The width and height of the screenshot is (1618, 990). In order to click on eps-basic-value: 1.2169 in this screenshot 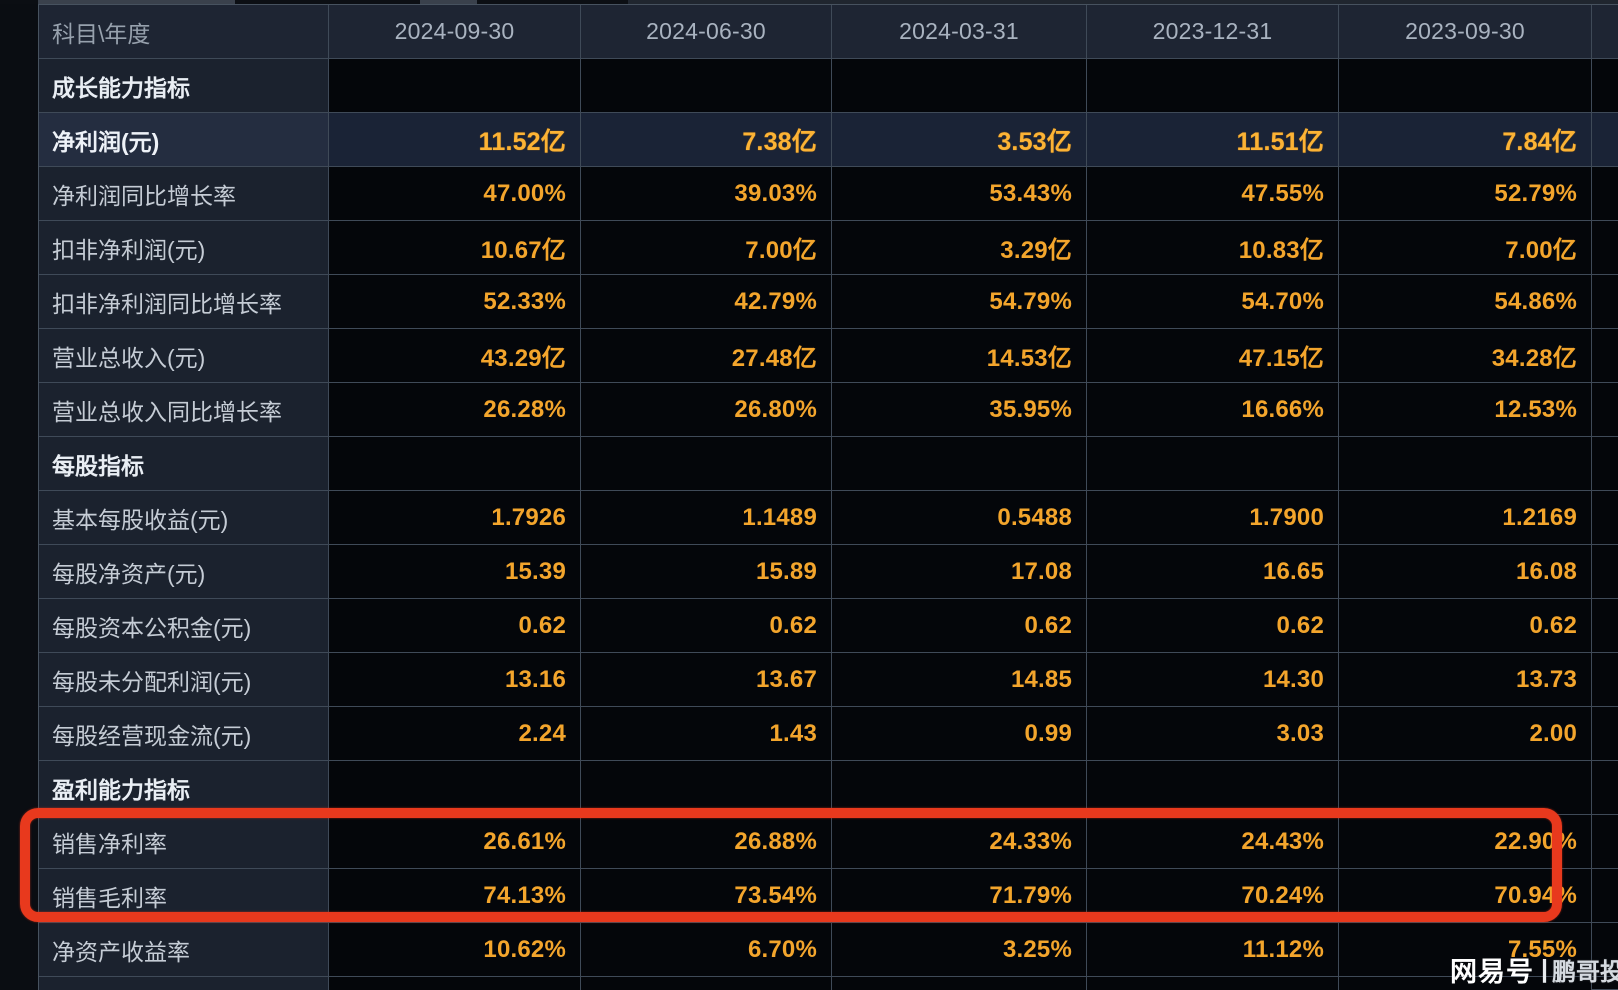, I will do `click(1465, 518)`.